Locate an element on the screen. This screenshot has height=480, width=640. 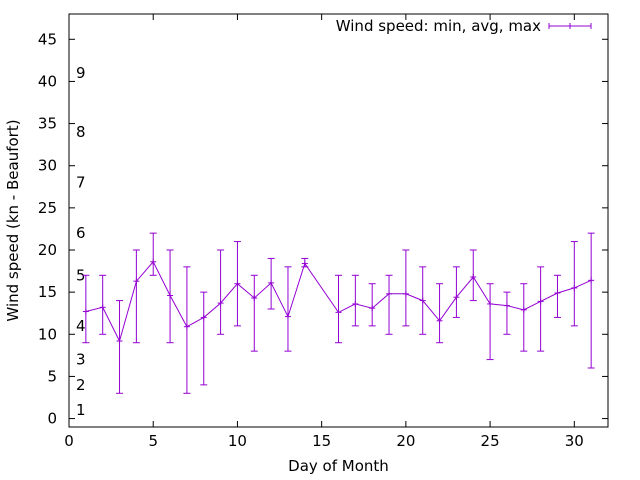
x-tick-label: 15 is located at coordinates (321, 441).